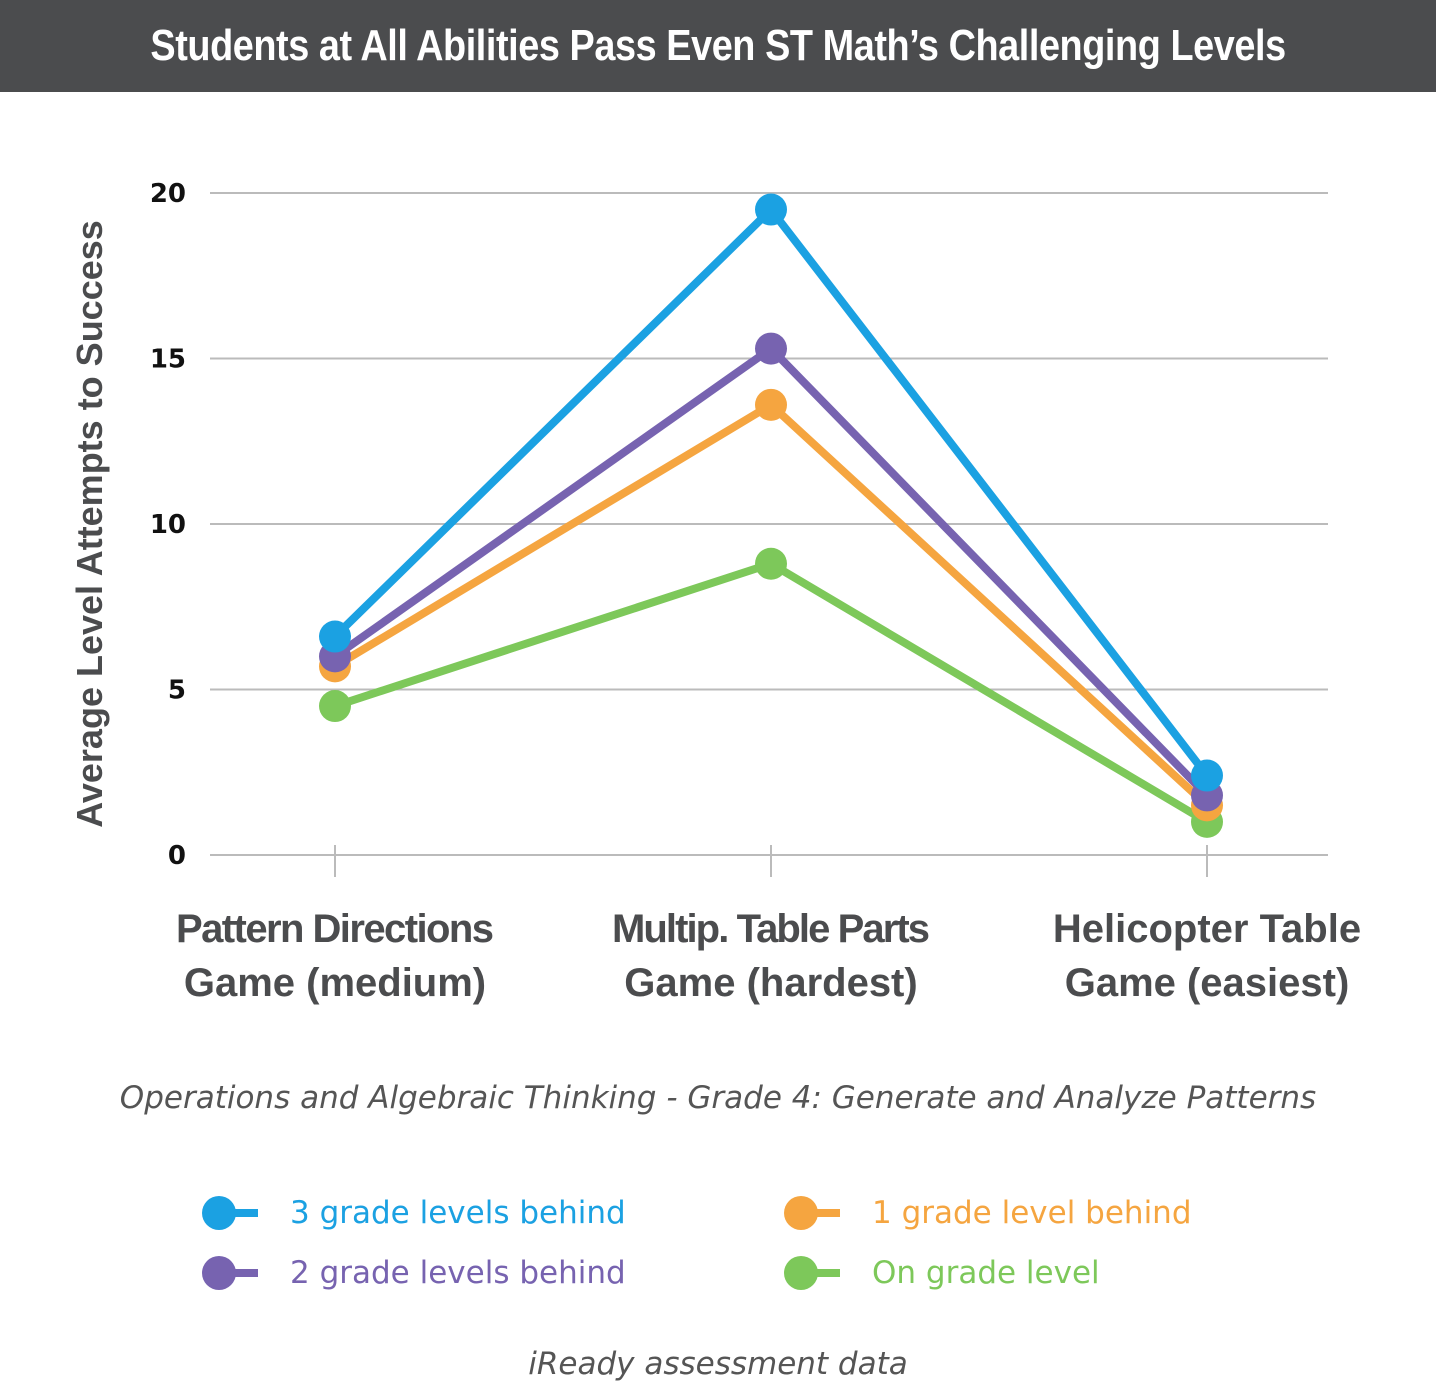 Image resolution: width=1436 pixels, height=1384 pixels. What do you see at coordinates (89, 524) in the screenshot?
I see `y-axis-label: Average Level Attempts to Success` at bounding box center [89, 524].